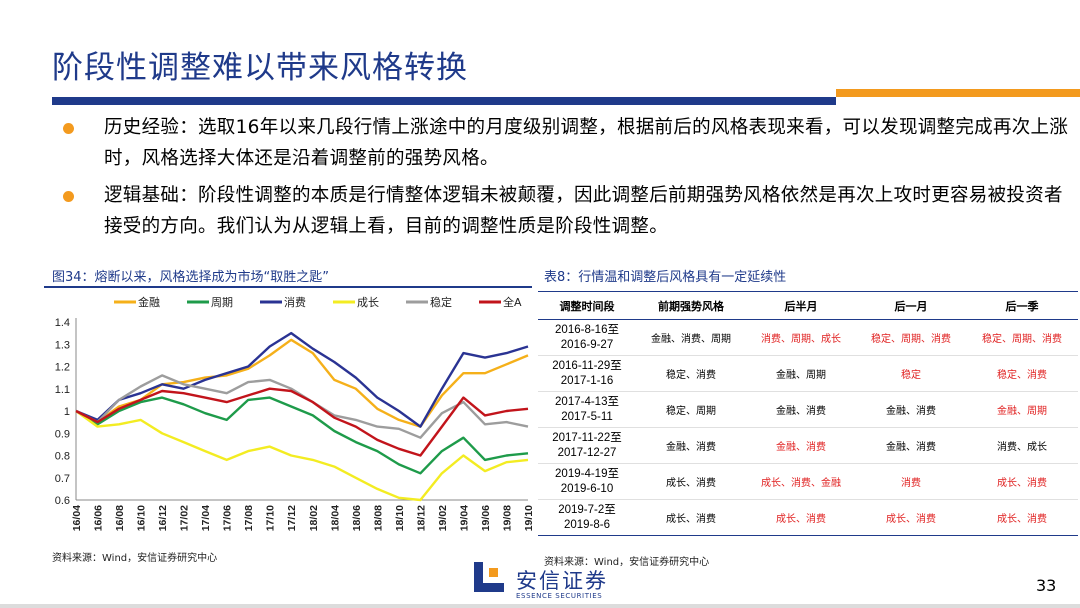  I want to click on header-period: 调整时间段, so click(587, 305).